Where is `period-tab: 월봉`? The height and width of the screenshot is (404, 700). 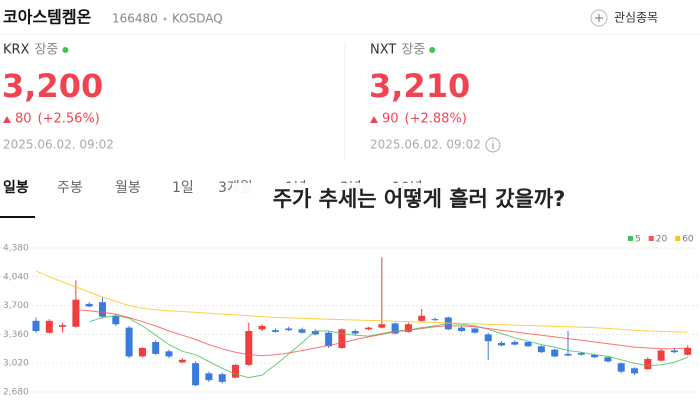
period-tab: 월봉 is located at coordinates (128, 188).